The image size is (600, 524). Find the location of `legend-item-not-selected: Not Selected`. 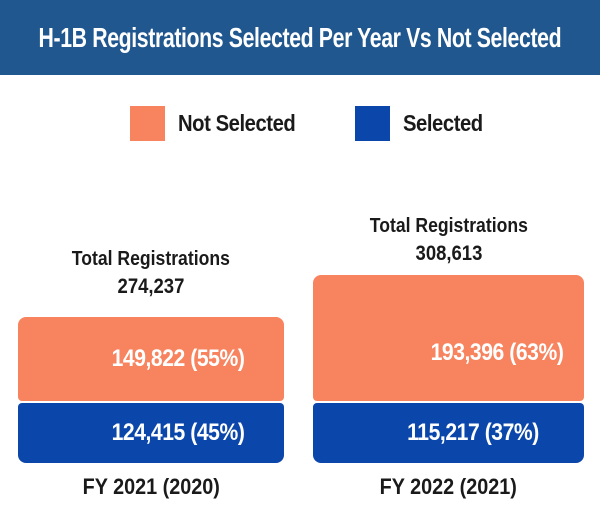

legend-item-not-selected: Not Selected is located at coordinates (220, 123).